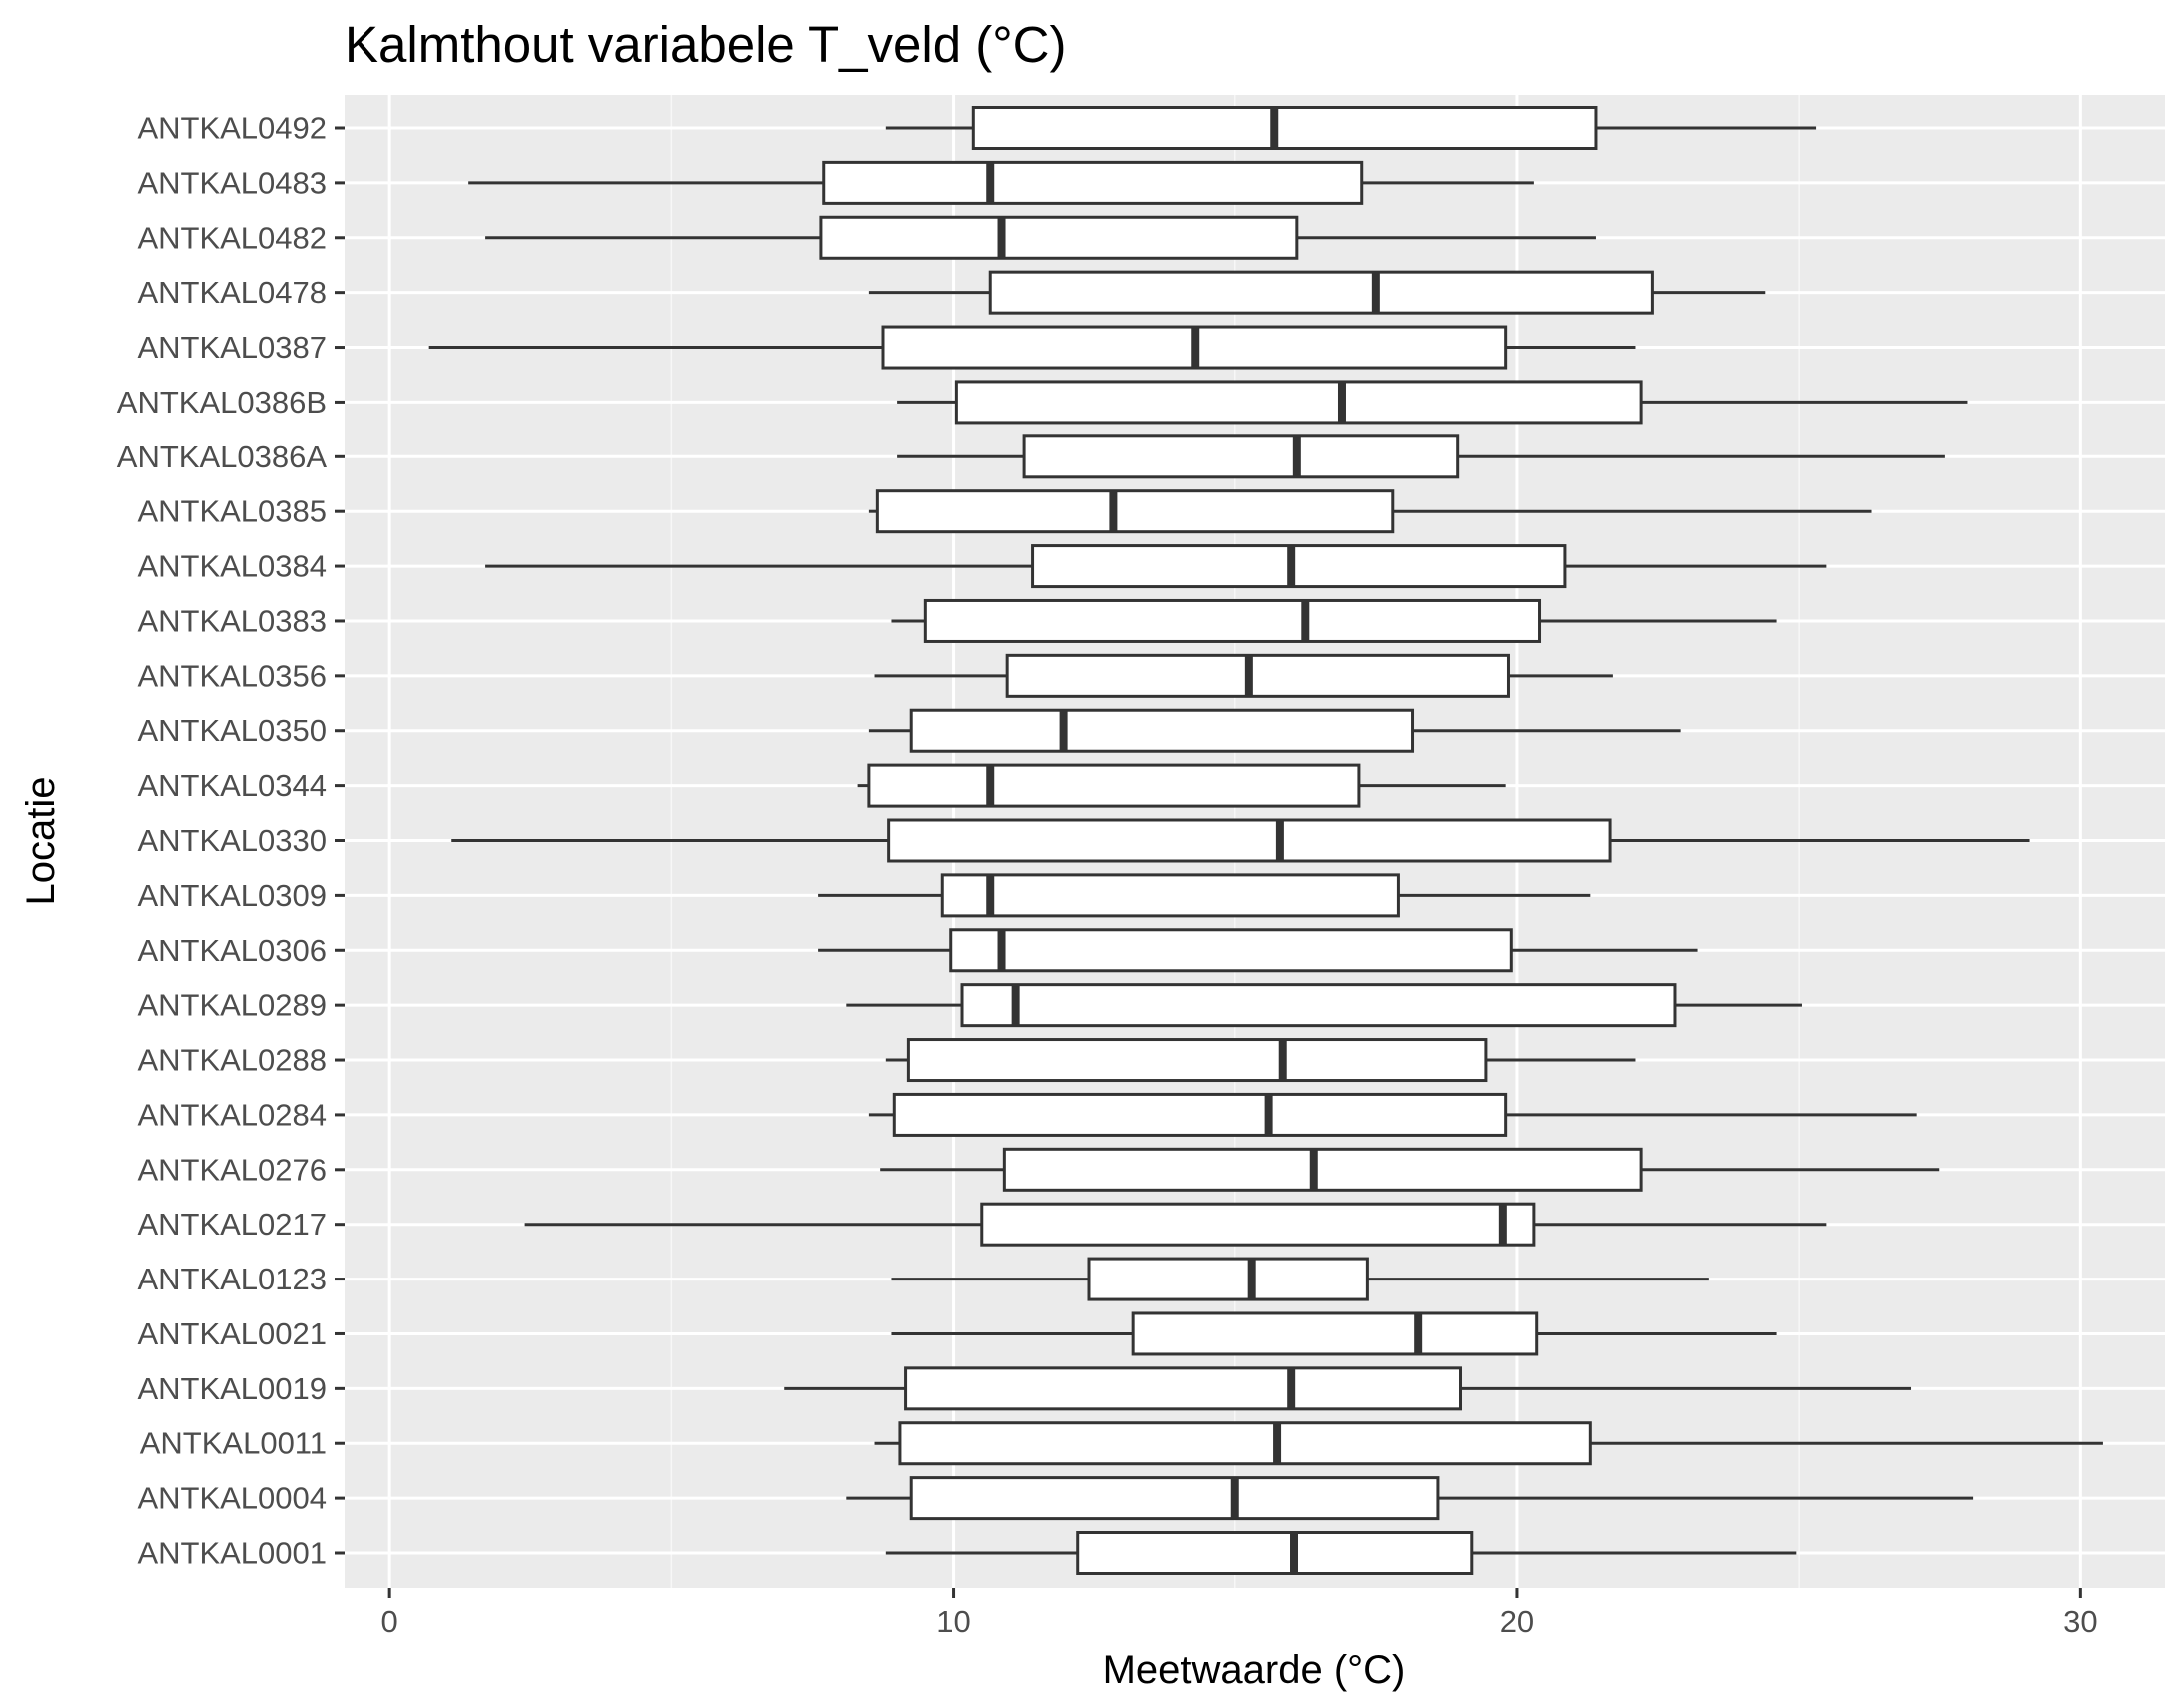  What do you see at coordinates (232, 1498) in the screenshot?
I see `y-tick-label: ANTKAL0004` at bounding box center [232, 1498].